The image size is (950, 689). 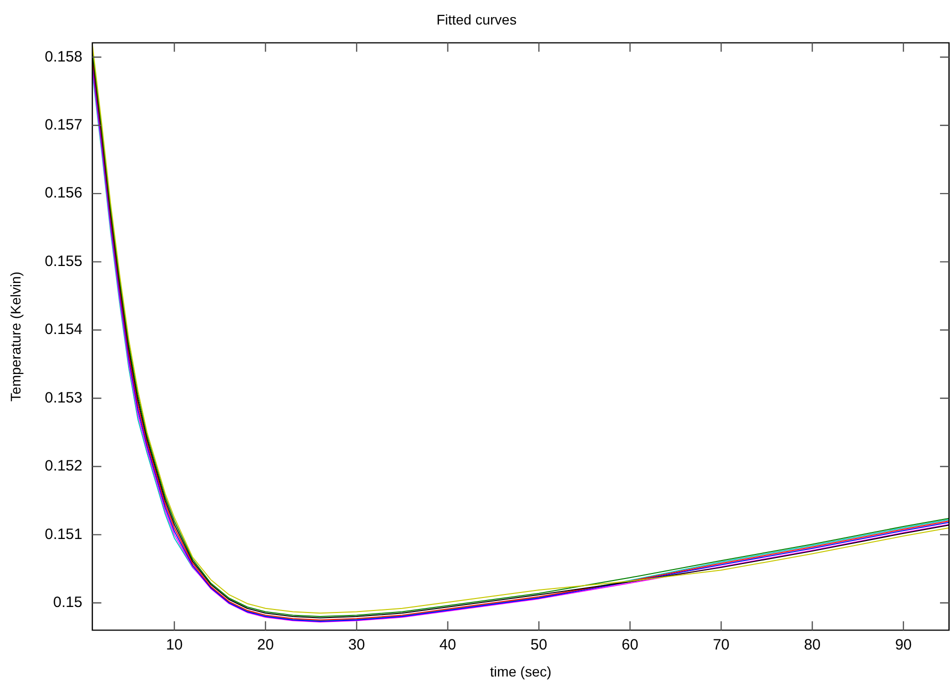 What do you see at coordinates (15, 337) in the screenshot?
I see `y-axis-title: Temperature (Kelvin)` at bounding box center [15, 337].